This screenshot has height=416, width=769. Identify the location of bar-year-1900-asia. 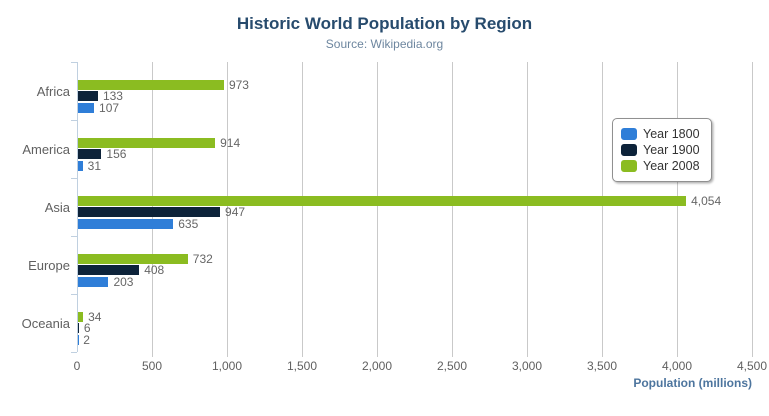
(149, 212).